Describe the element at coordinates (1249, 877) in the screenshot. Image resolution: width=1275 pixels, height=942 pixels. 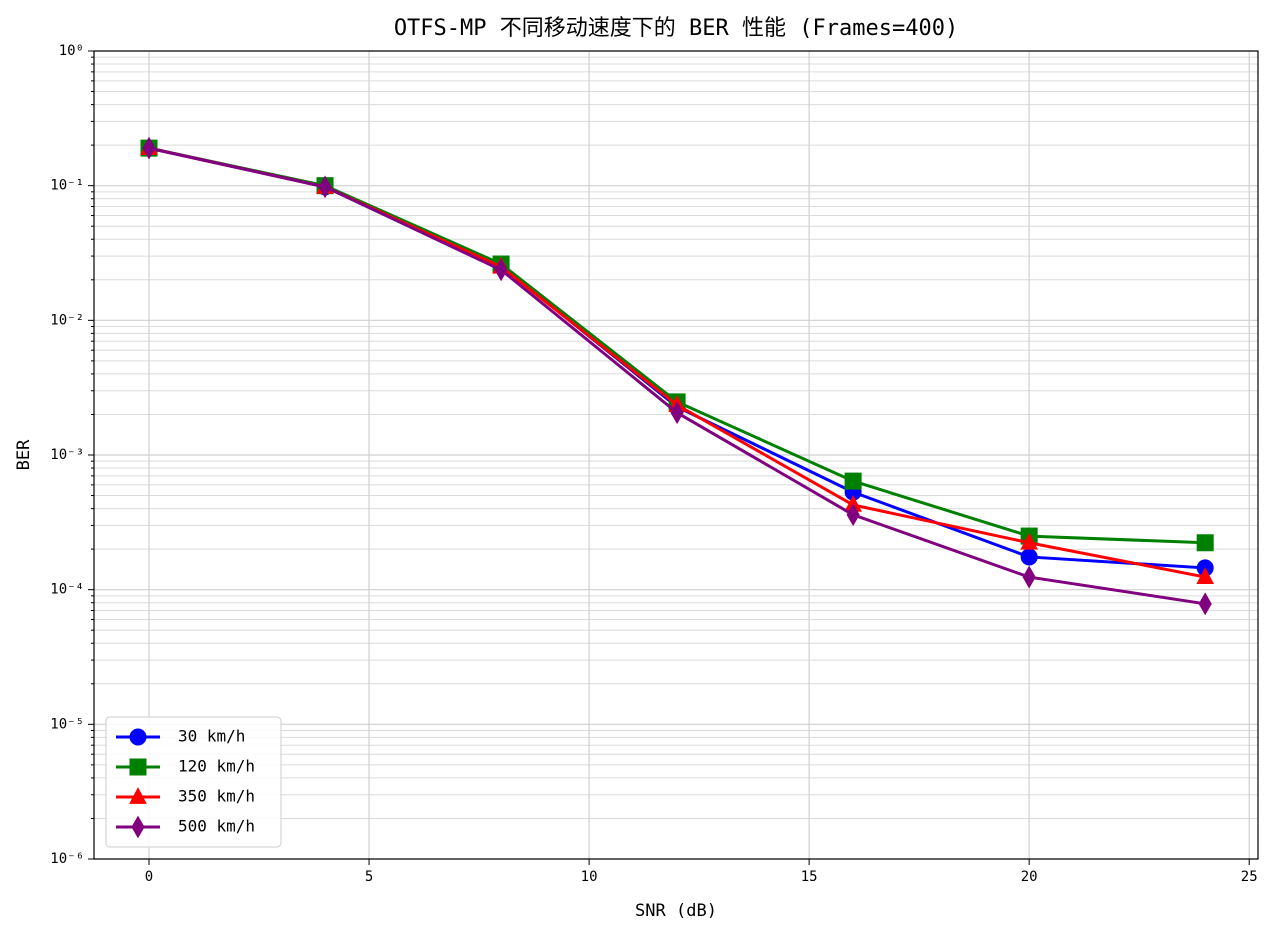
I see `x-tick-label: 25` at that location.